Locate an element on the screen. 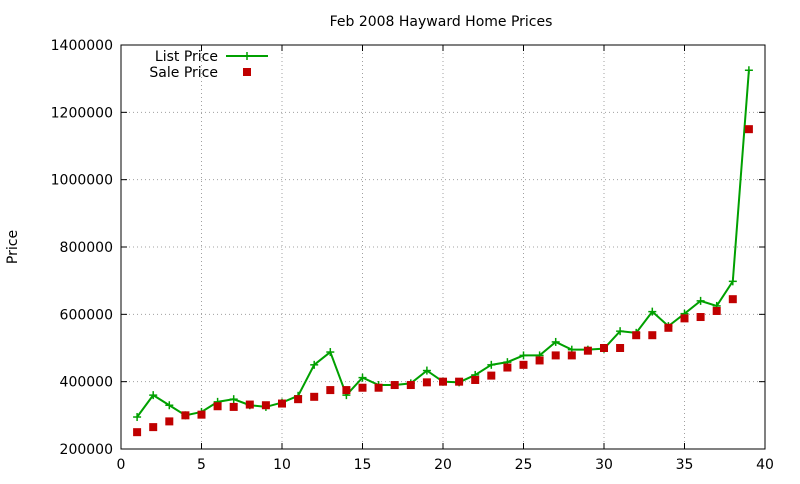  y-tick-label: 1200000 is located at coordinates (82, 113).